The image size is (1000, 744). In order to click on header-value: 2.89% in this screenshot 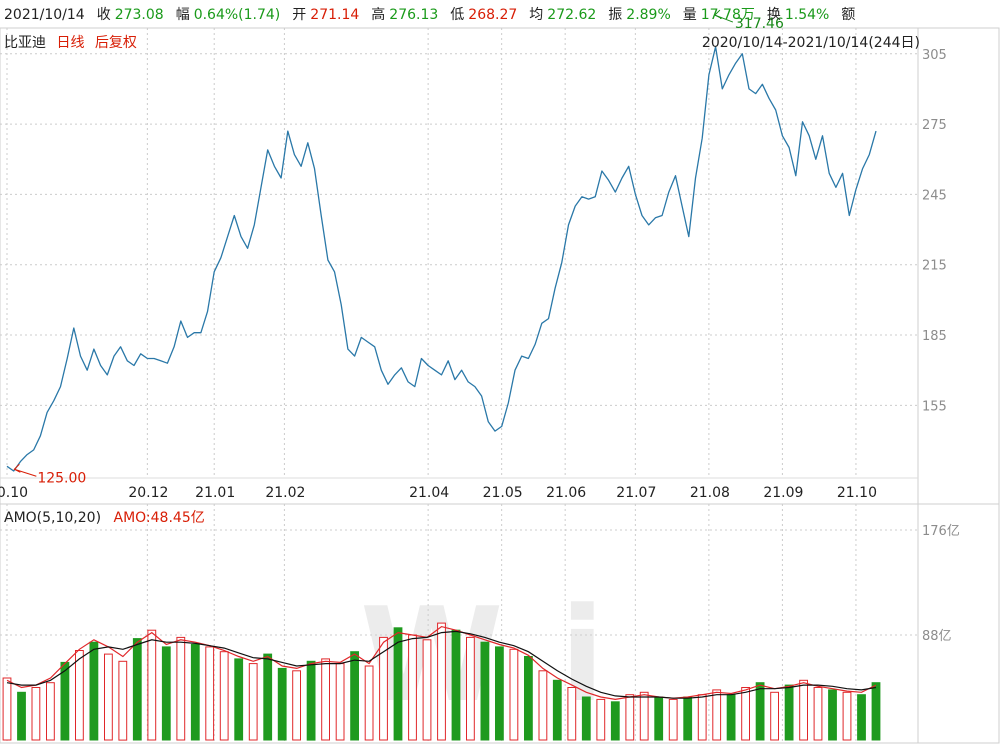, I will do `click(648, 15)`.